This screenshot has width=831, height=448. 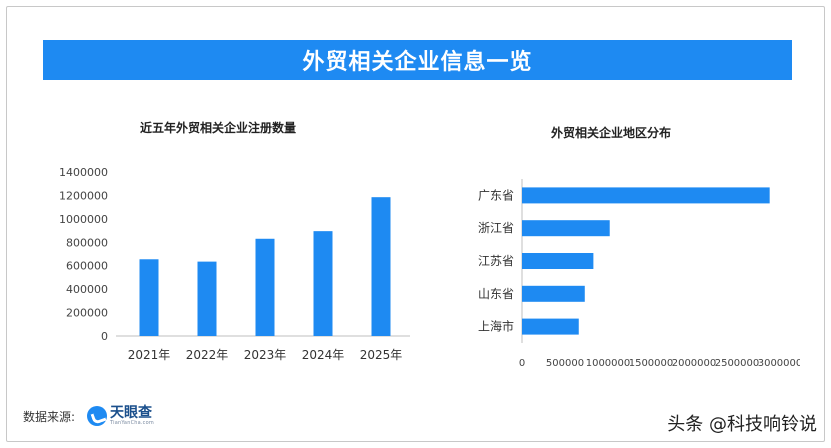 What do you see at coordinates (84, 172) in the screenshot?
I see `y-tick-label: 1400000` at bounding box center [84, 172].